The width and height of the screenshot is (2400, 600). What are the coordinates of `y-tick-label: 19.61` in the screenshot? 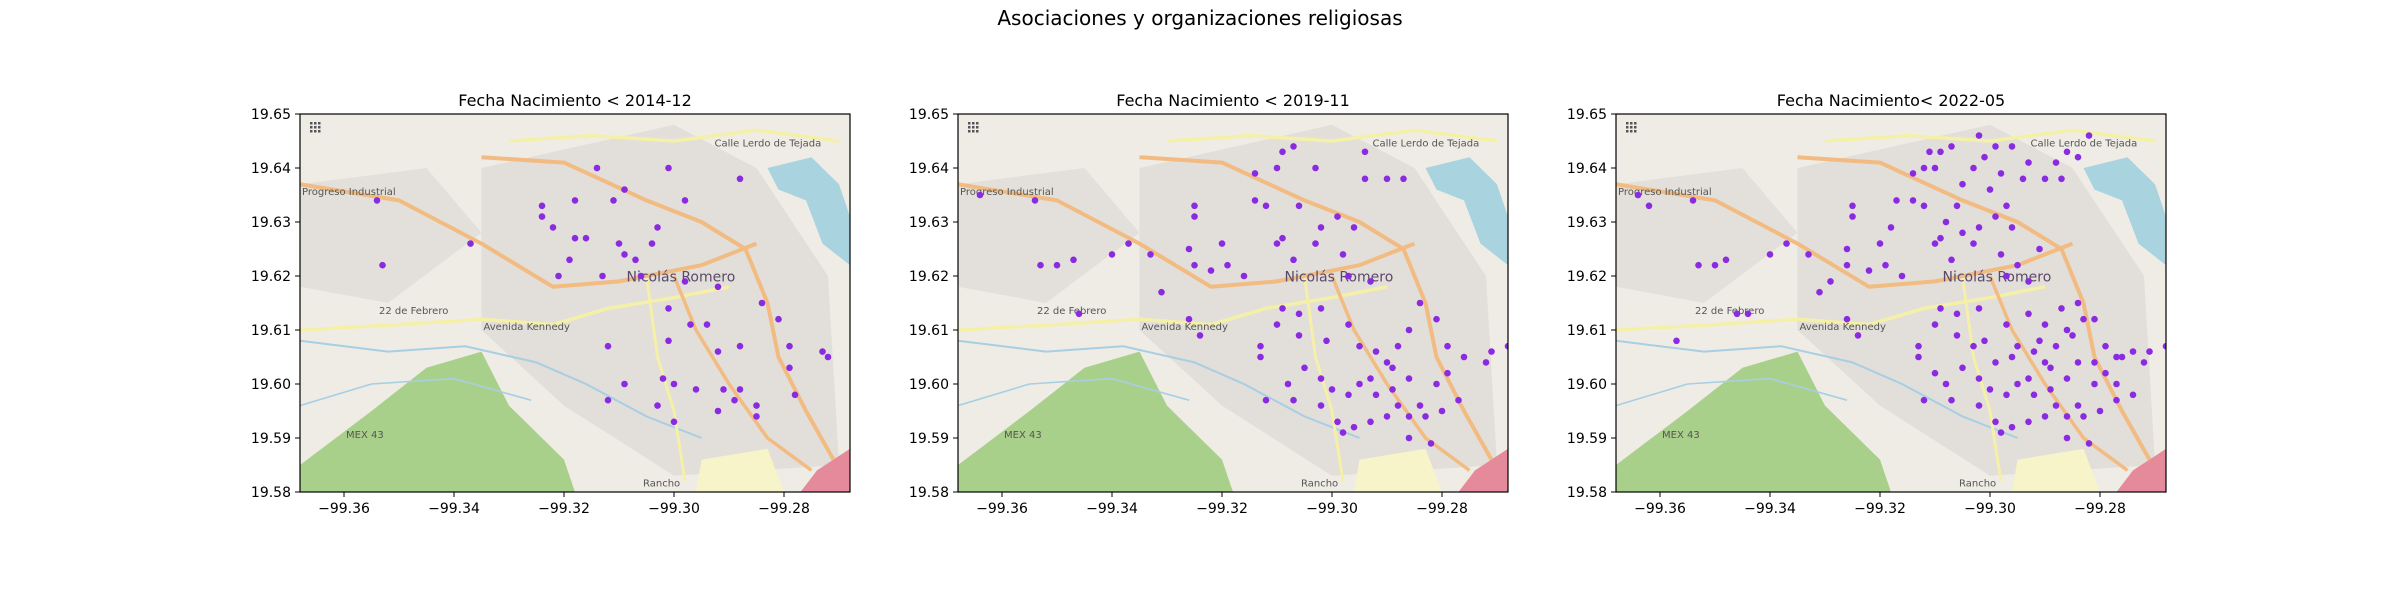 It's located at (929, 331).